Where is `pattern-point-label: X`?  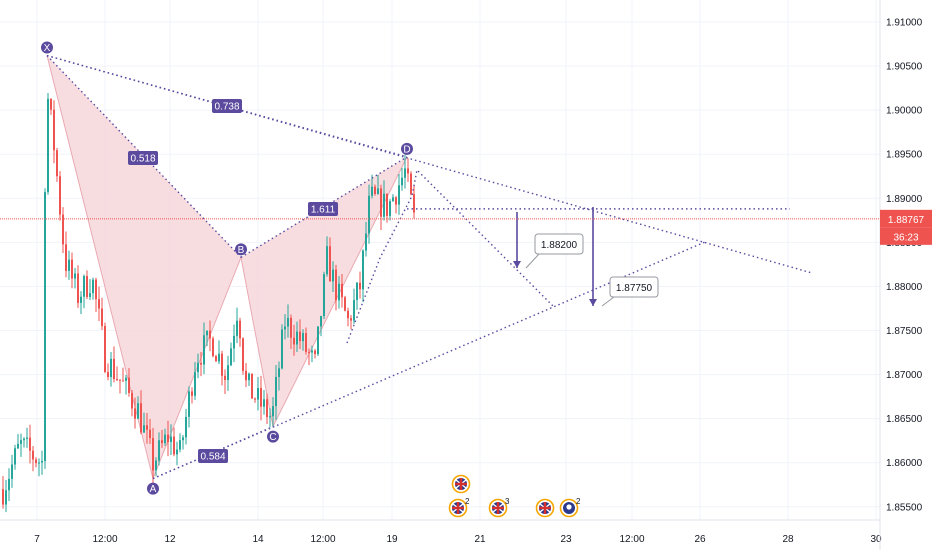 pattern-point-label: X is located at coordinates (47, 48).